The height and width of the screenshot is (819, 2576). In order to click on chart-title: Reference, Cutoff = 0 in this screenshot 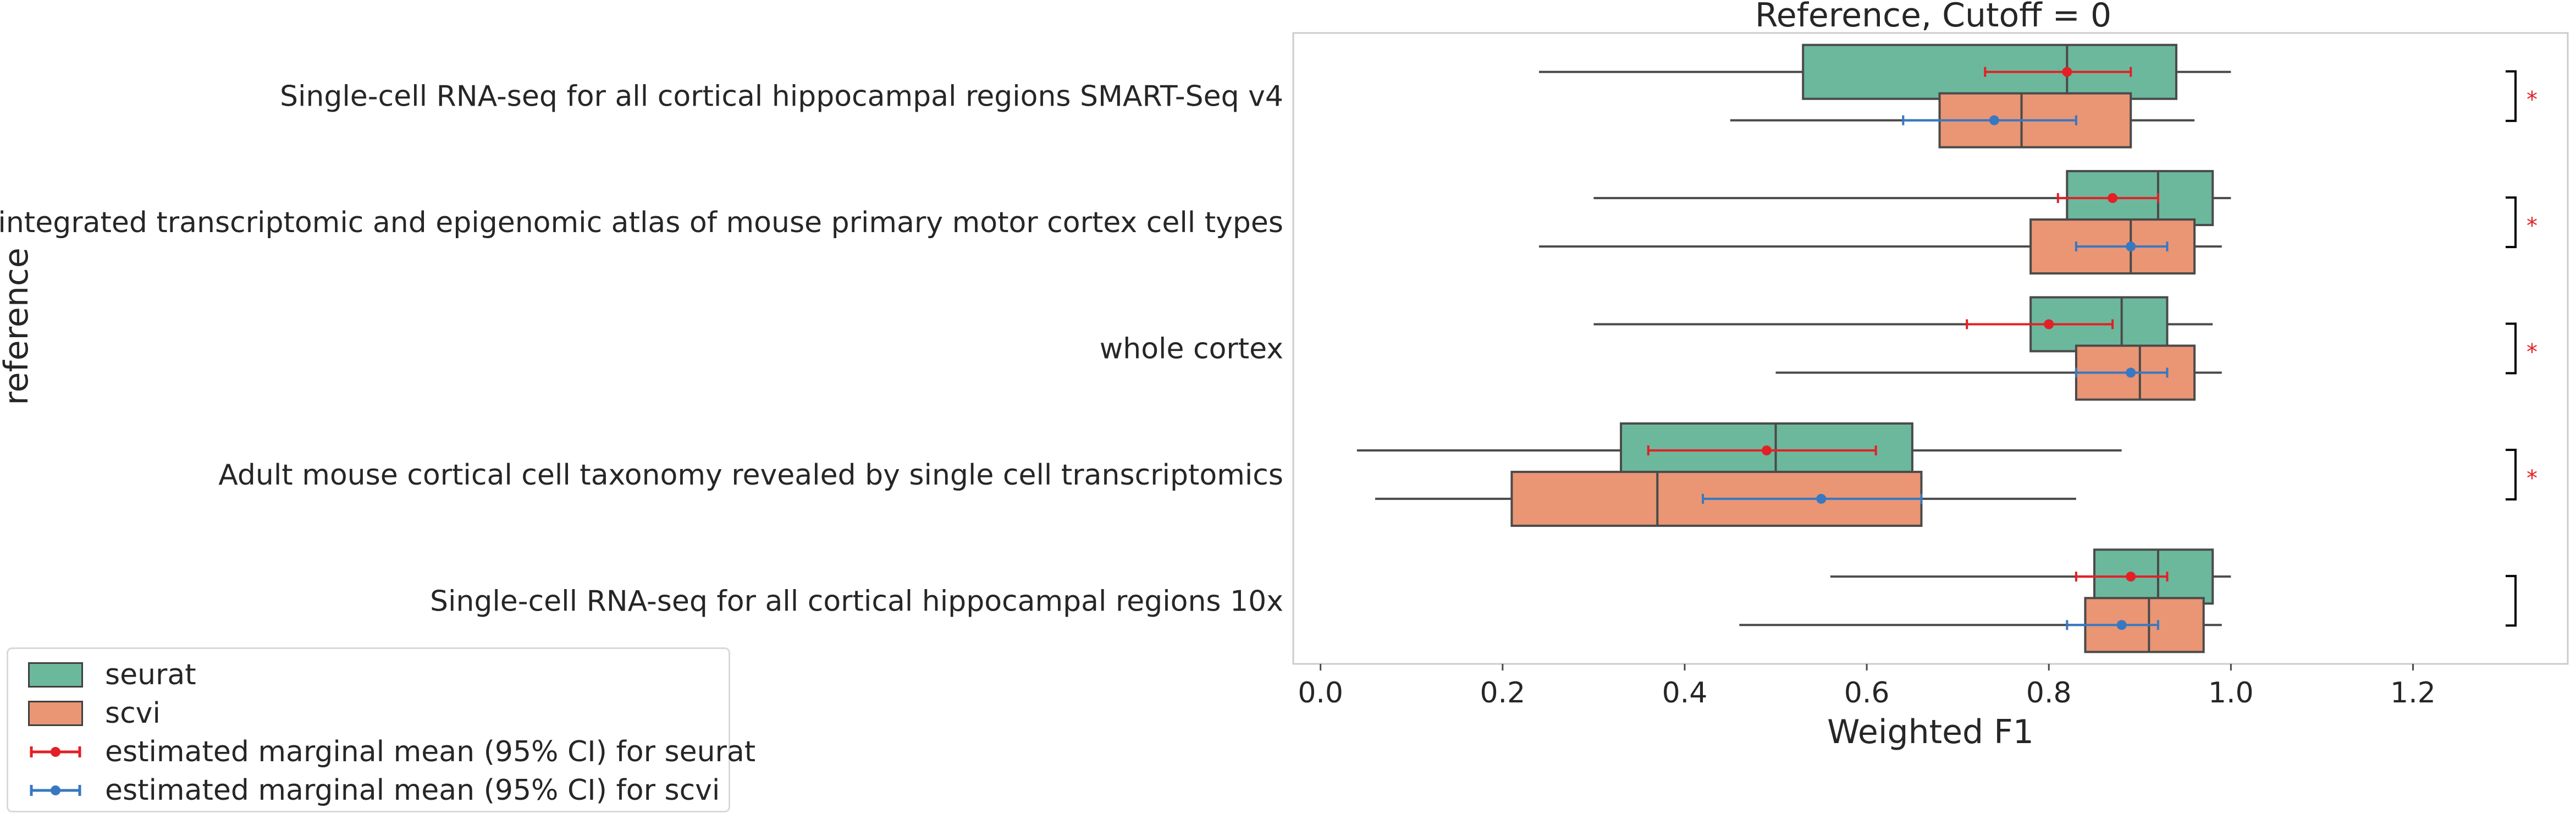, I will do `click(1933, 17)`.